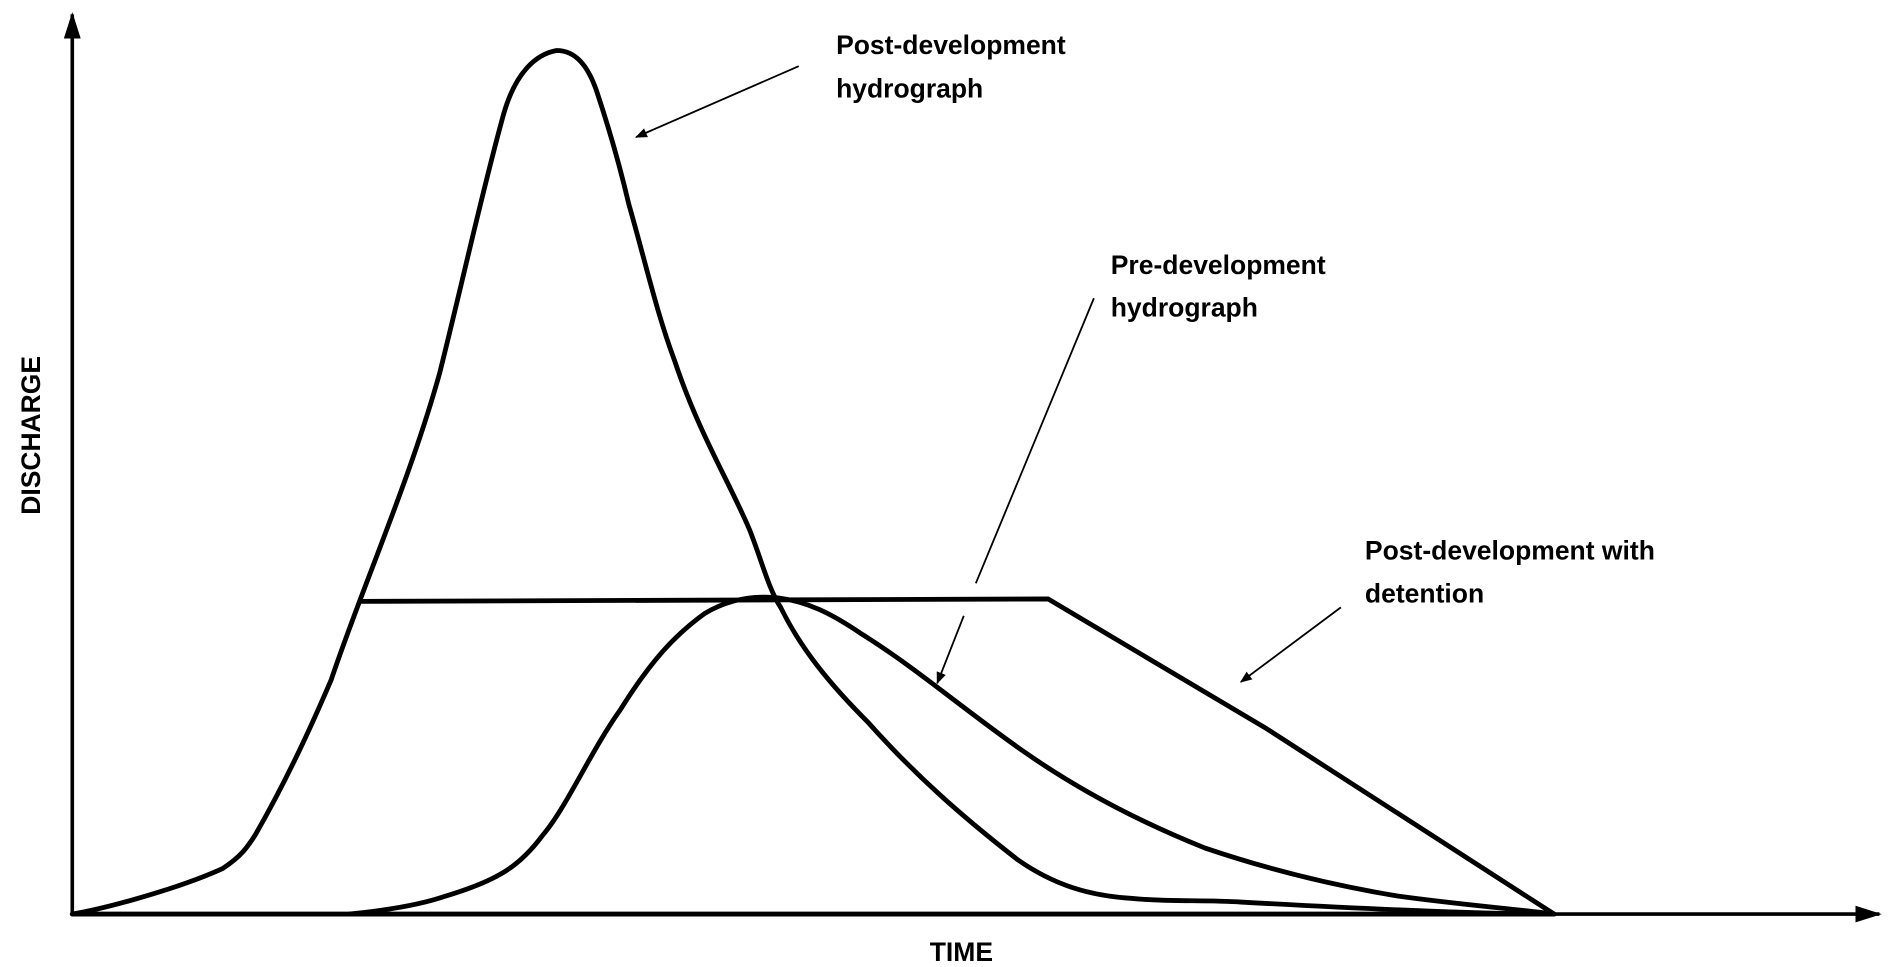  Describe the element at coordinates (31, 435) in the screenshot. I see `y-axis-label: DISCHARGE` at that location.